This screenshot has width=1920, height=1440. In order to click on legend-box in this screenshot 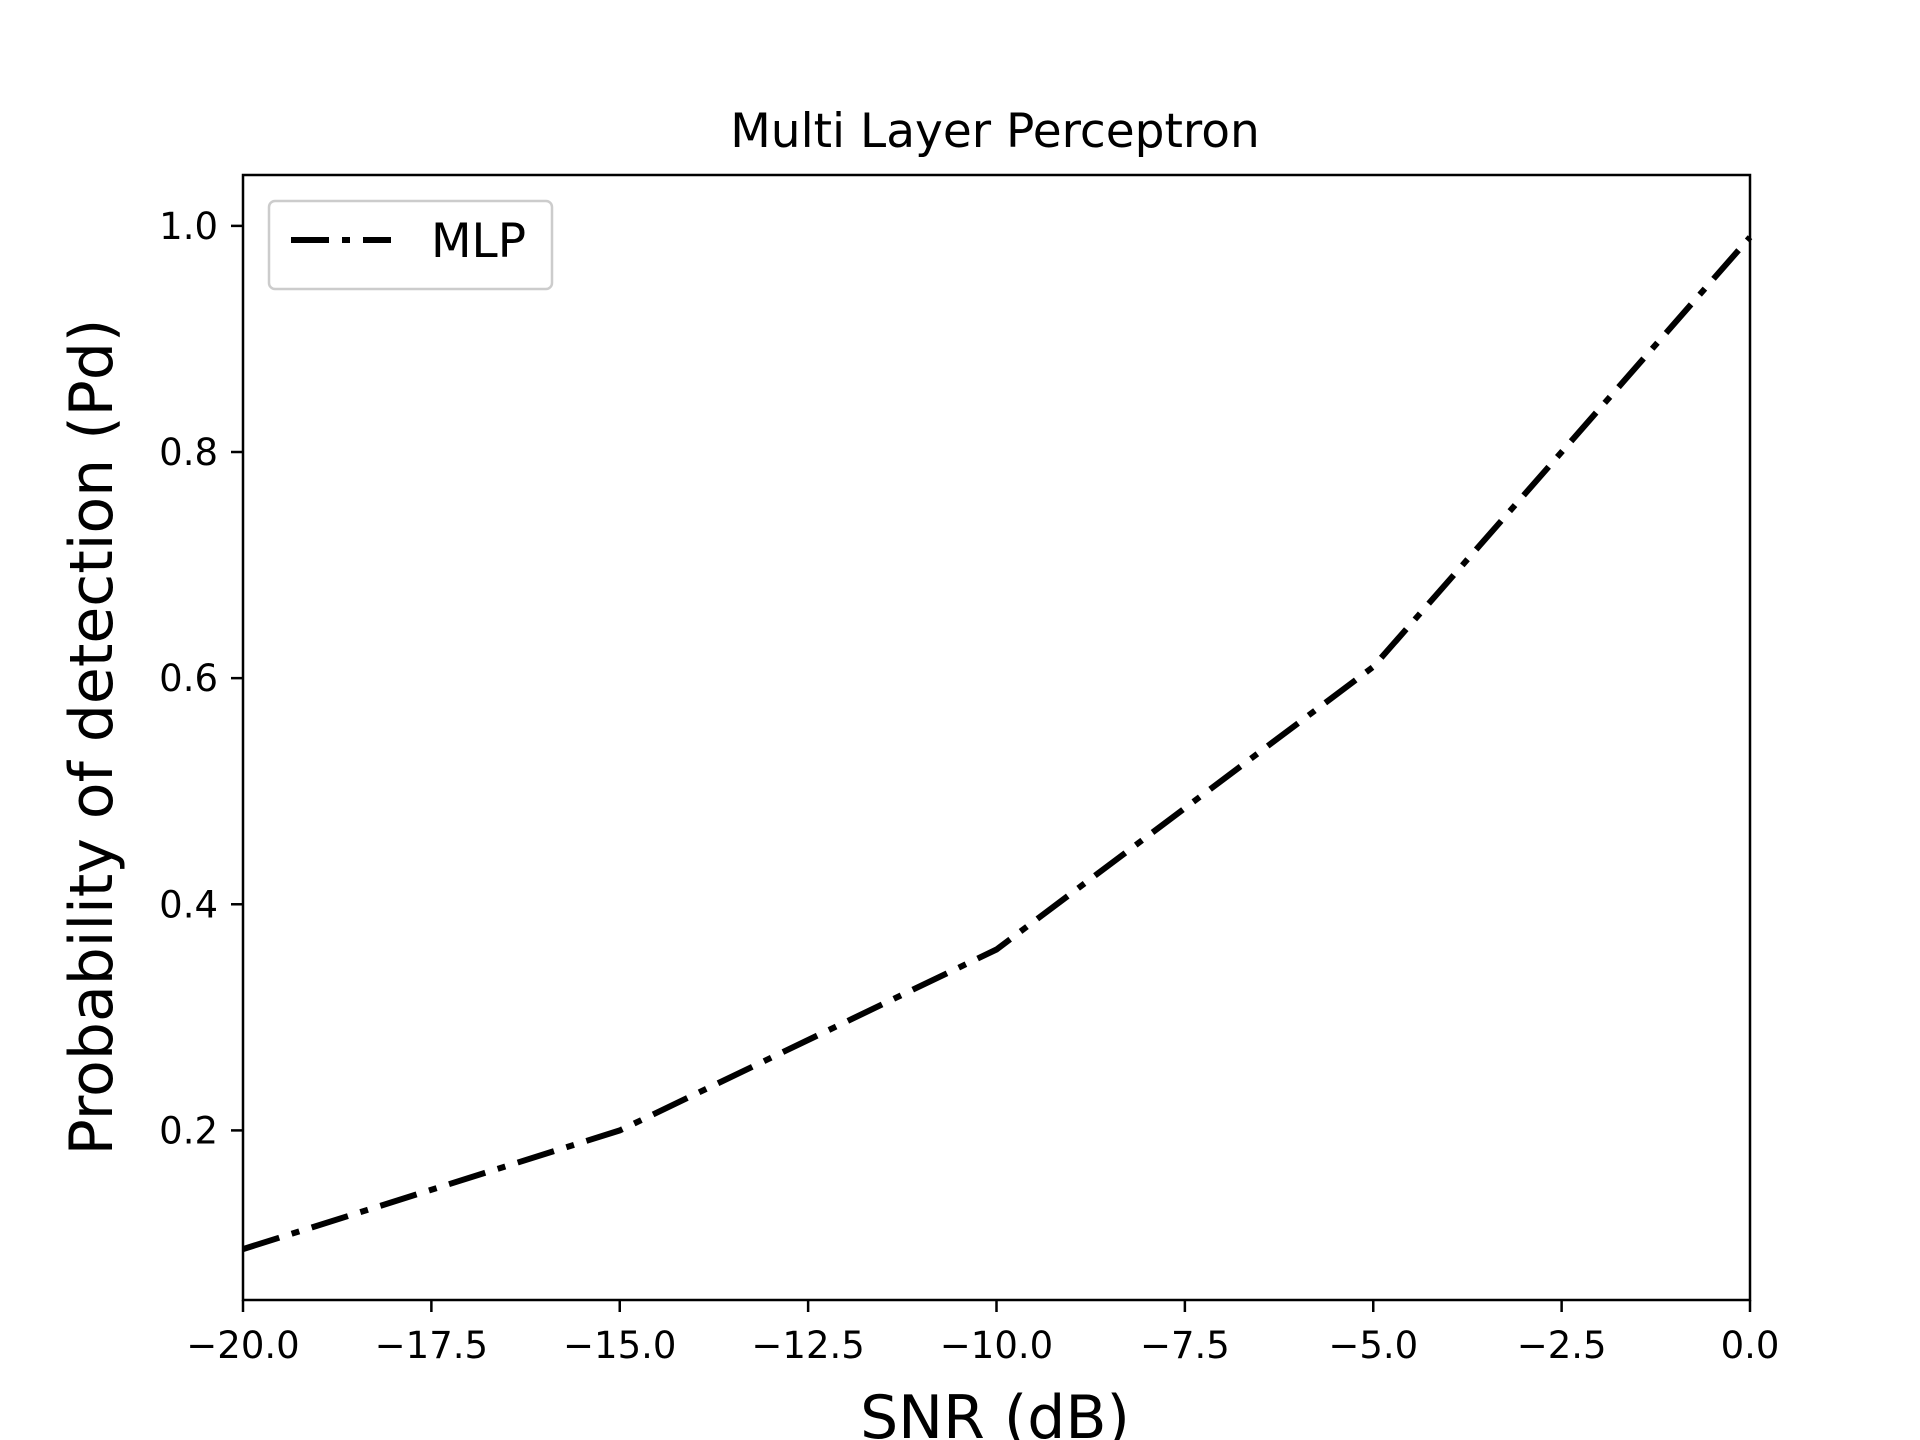, I will do `click(410, 245)`.